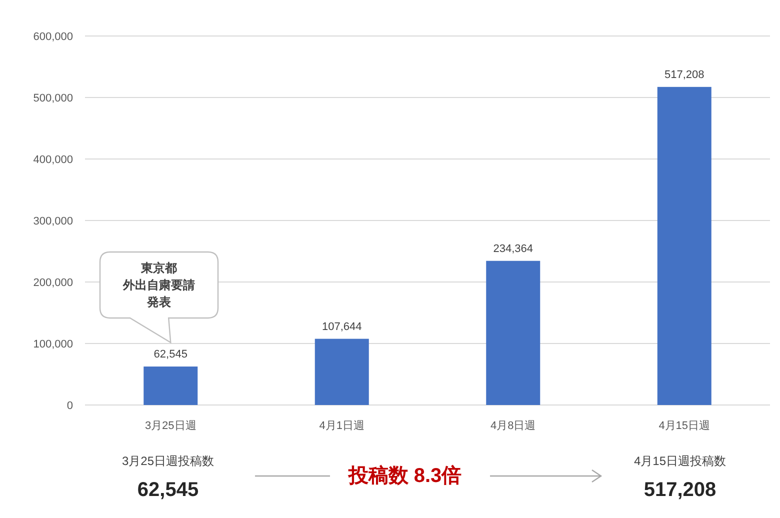 Image resolution: width=780 pixels, height=518 pixels. What do you see at coordinates (168, 461) in the screenshot?
I see `text: 3月25日週投稿数` at bounding box center [168, 461].